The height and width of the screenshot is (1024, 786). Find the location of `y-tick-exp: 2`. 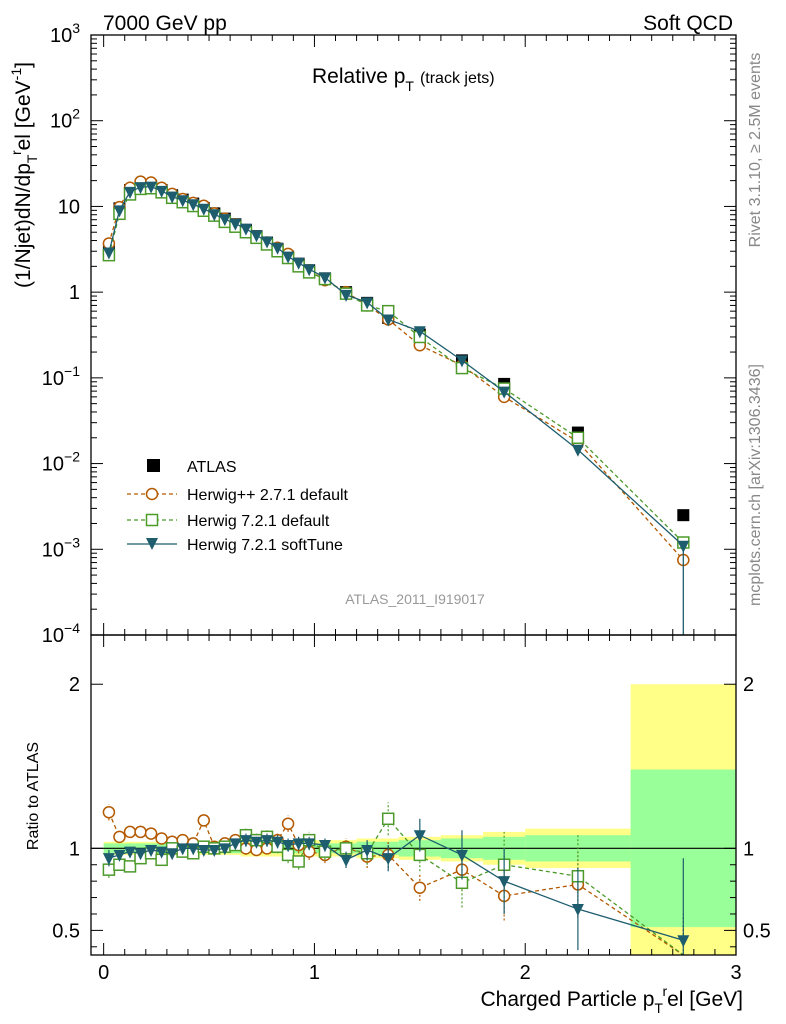

y-tick-exp: 2 is located at coordinates (76, 114).